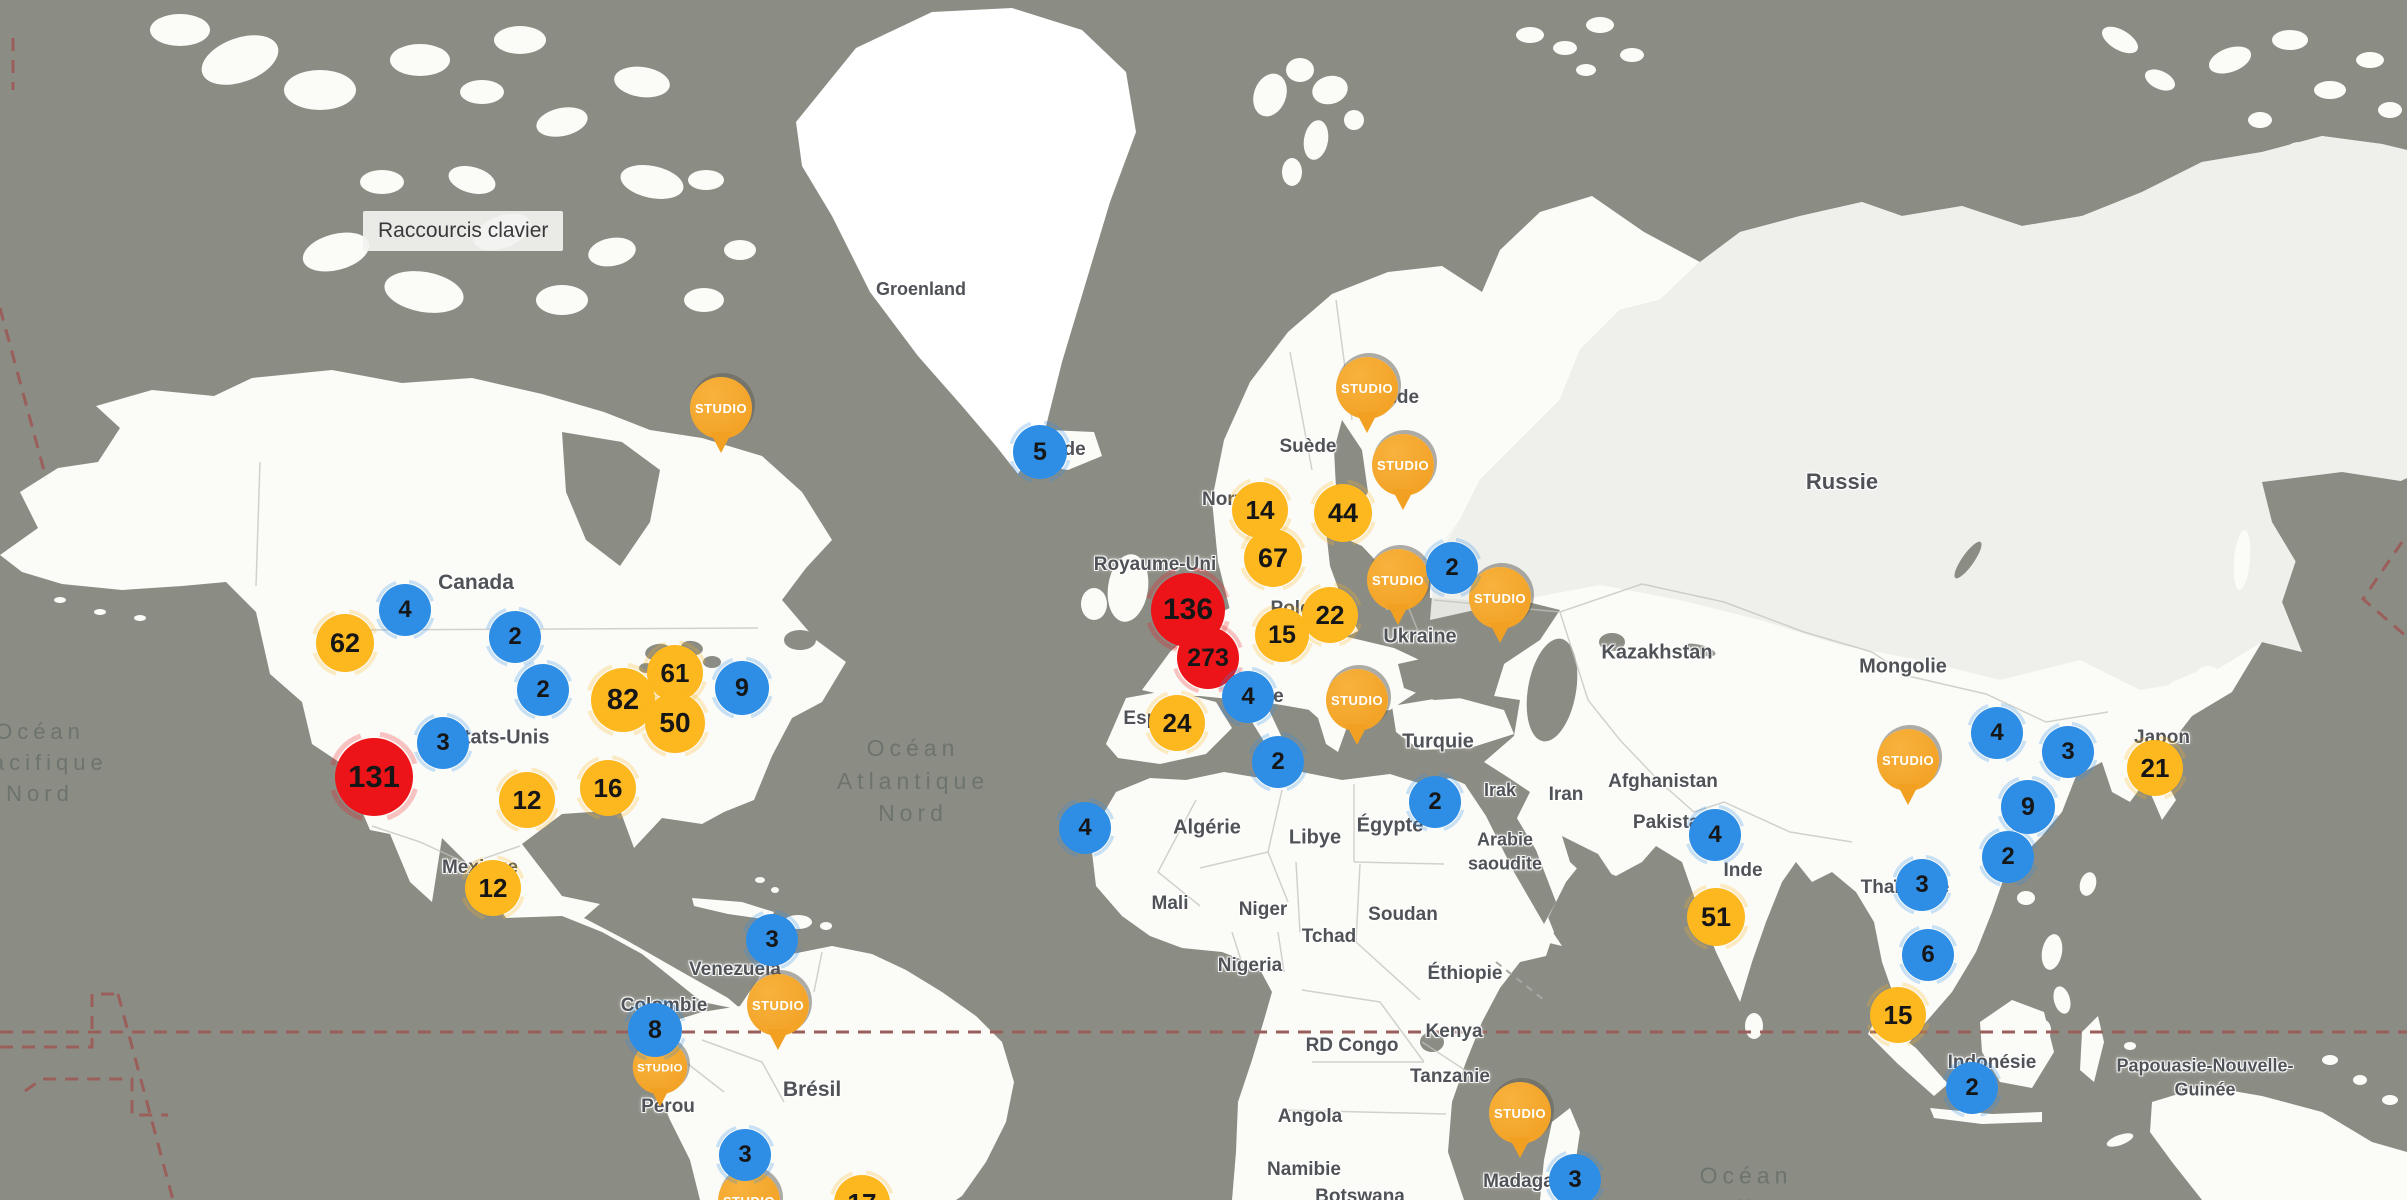 This screenshot has width=2407, height=1200. What do you see at coordinates (1188, 610) in the screenshot?
I see `cluster-marker-red: 136` at bounding box center [1188, 610].